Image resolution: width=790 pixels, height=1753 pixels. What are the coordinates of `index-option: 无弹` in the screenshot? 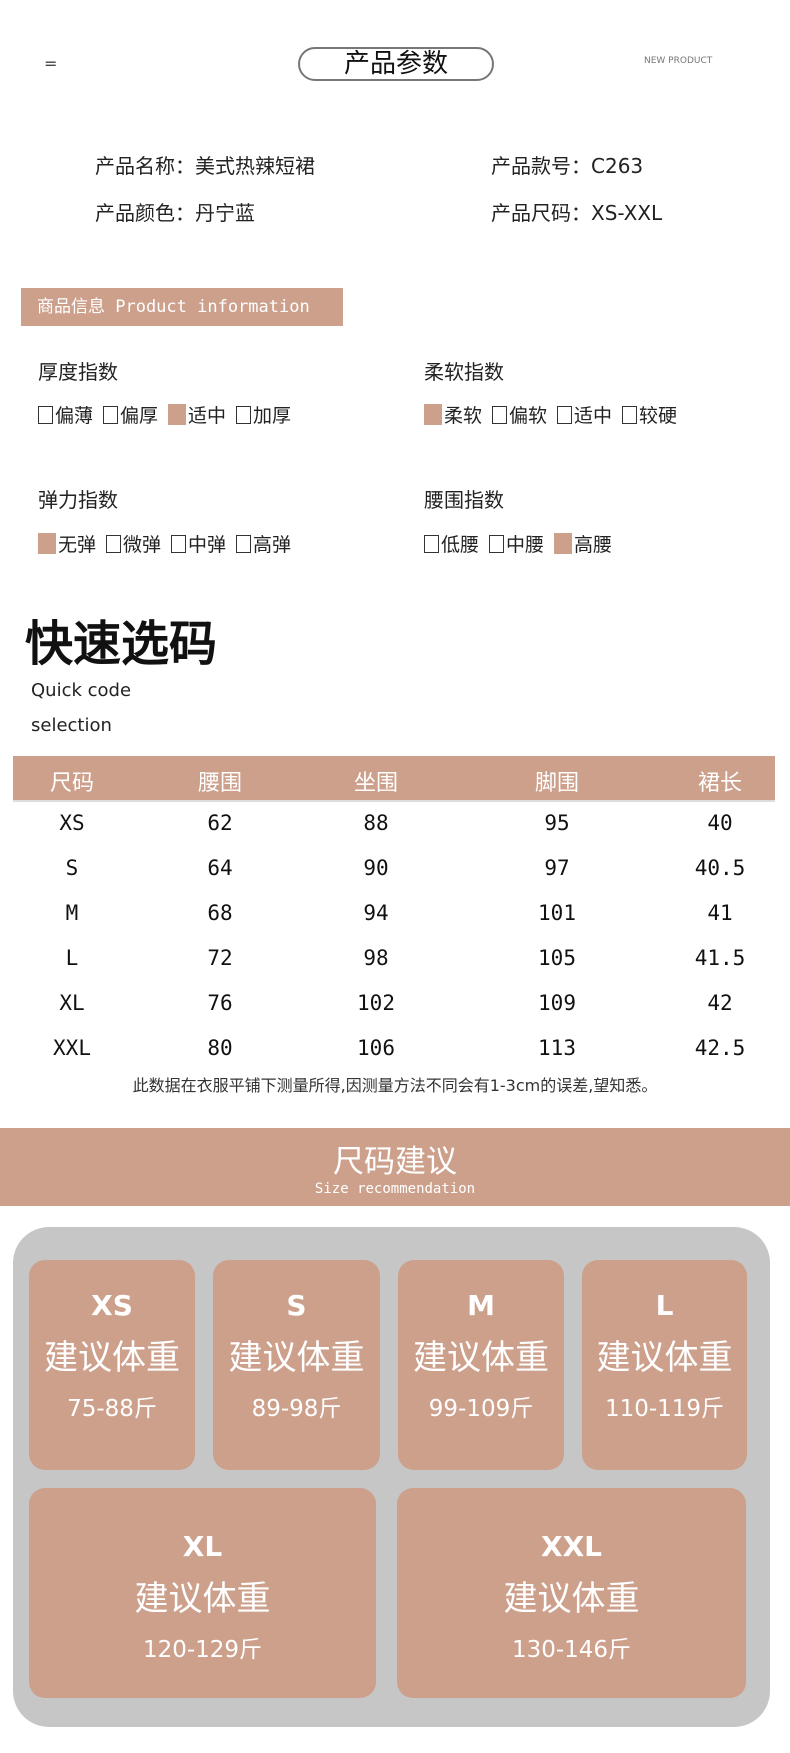 It's located at (67, 543).